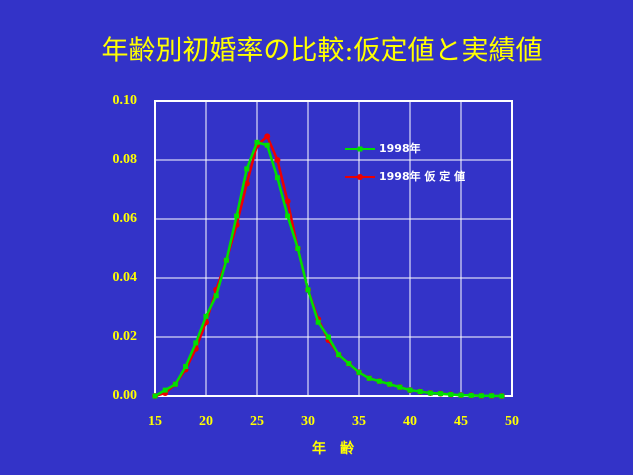  I want to click on y-tick-label: 0.02, so click(125, 336).